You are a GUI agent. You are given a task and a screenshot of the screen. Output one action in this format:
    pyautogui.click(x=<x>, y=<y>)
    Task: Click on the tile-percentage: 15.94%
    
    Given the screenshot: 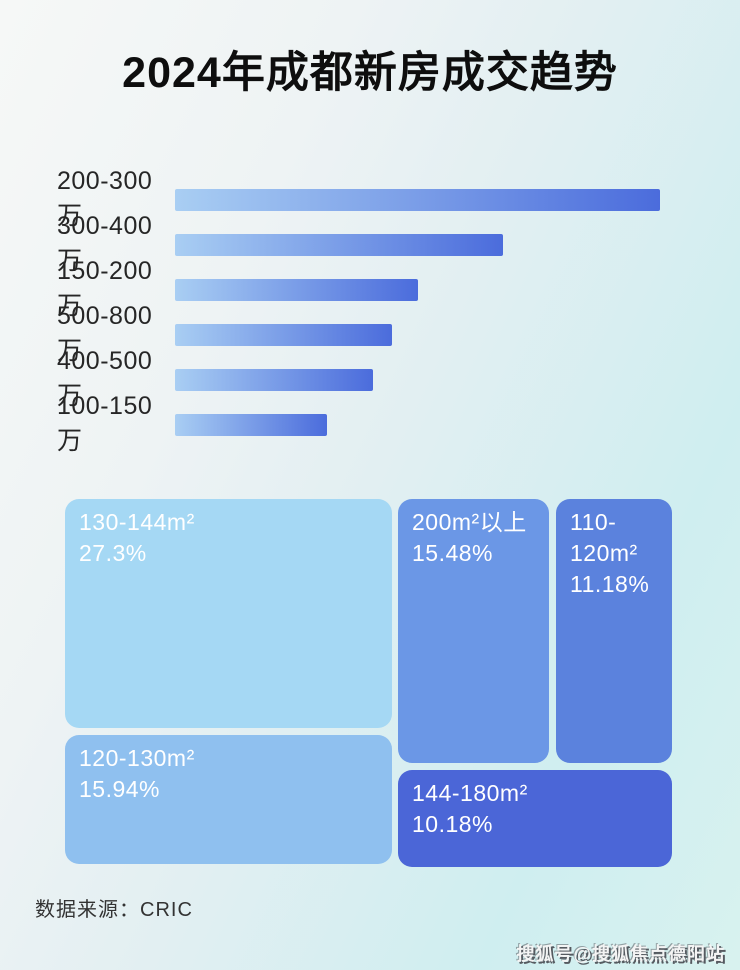 What is the action you would take?
    pyautogui.click(x=120, y=789)
    